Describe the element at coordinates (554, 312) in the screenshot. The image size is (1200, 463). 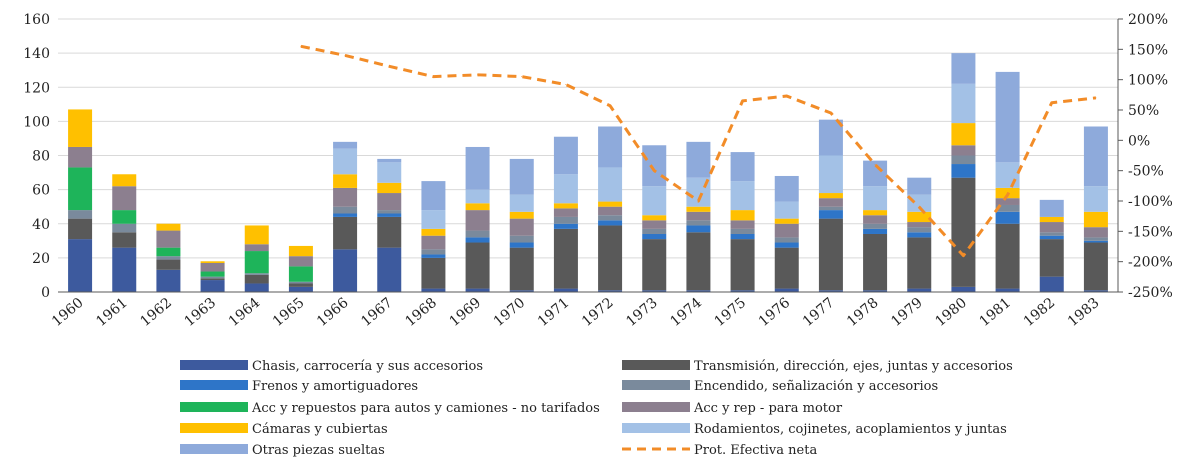
I see `x-tick-label: 1971` at that location.